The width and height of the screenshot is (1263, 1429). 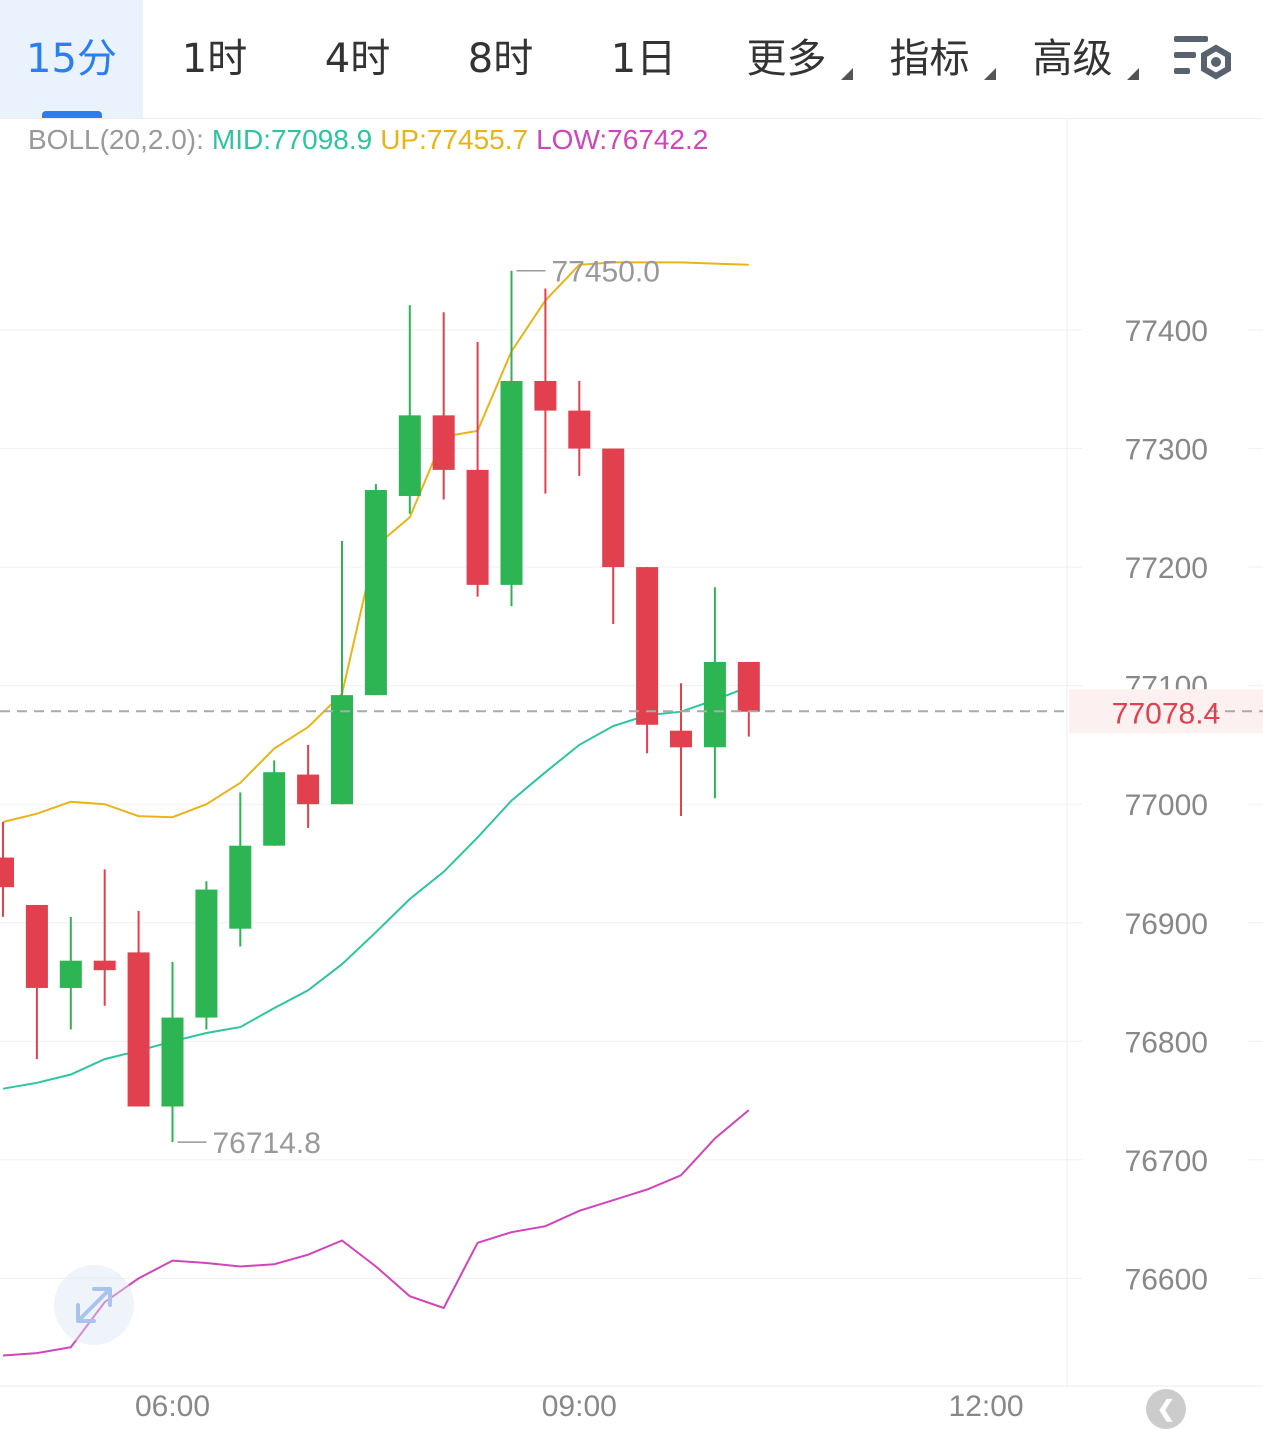 I want to click on tab-4: 1日, so click(x=643, y=59).